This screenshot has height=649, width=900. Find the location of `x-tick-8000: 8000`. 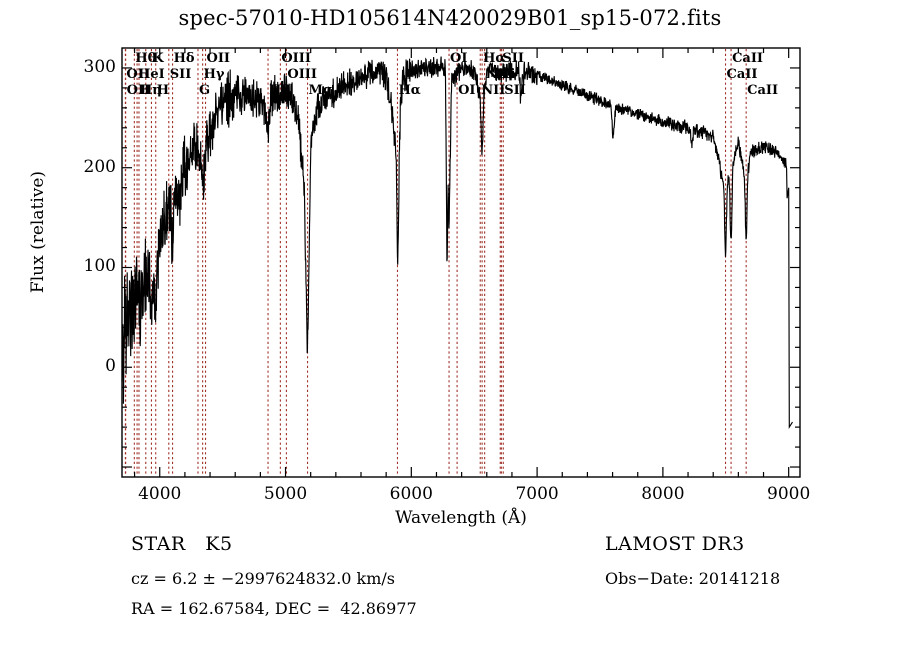

x-tick-8000: 8000 is located at coordinates (663, 494).